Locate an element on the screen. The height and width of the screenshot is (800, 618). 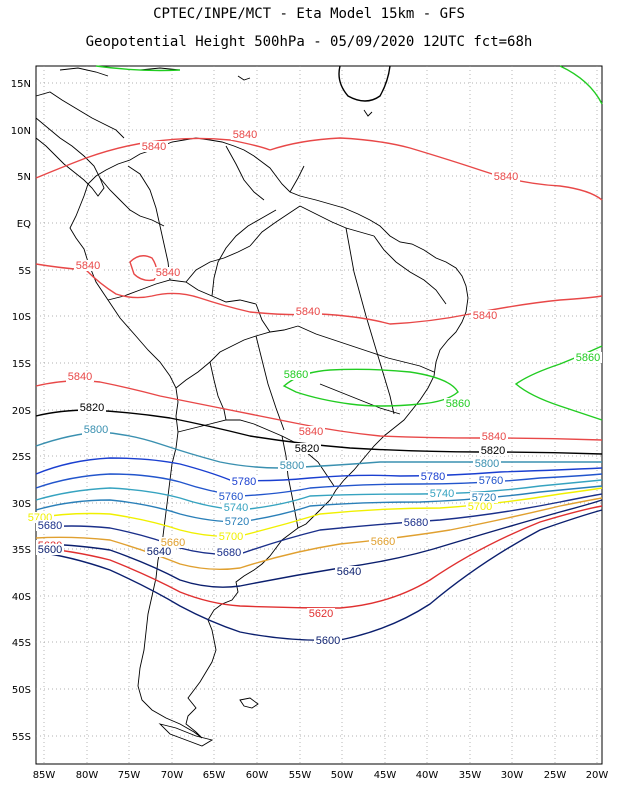
longitude-label: 45W is located at coordinates (385, 775).